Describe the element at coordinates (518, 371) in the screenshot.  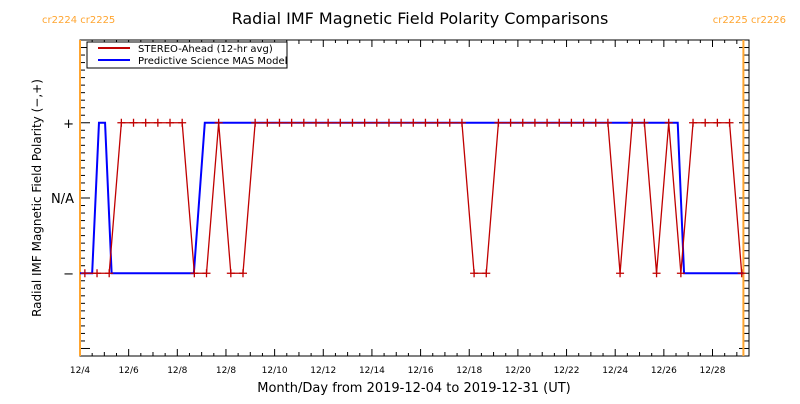
I see `x-tick-label: 12/20` at that location.